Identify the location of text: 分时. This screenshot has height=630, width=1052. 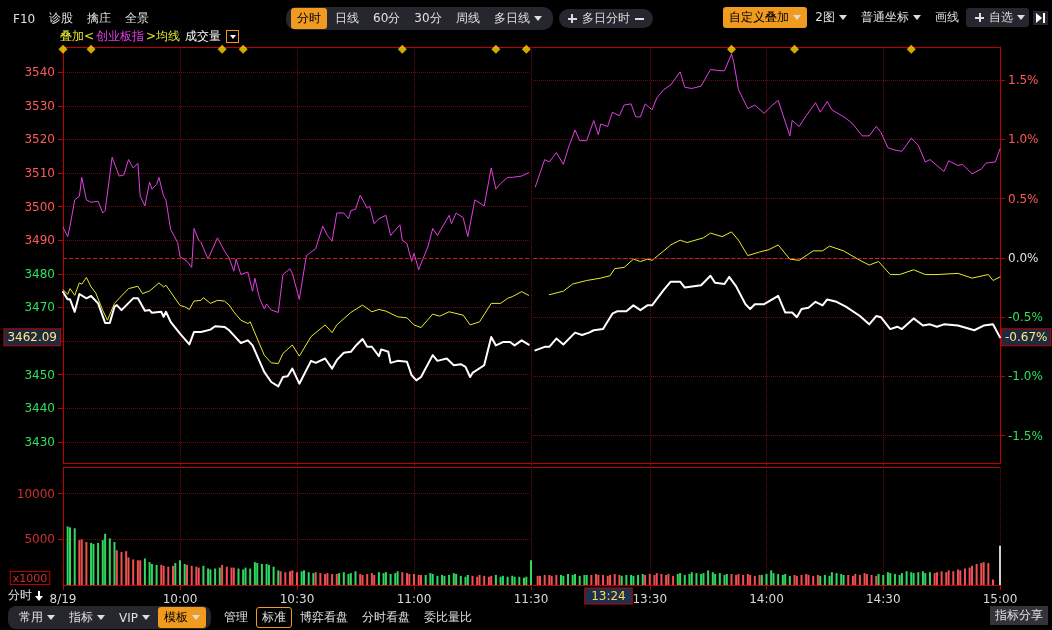
(309, 18).